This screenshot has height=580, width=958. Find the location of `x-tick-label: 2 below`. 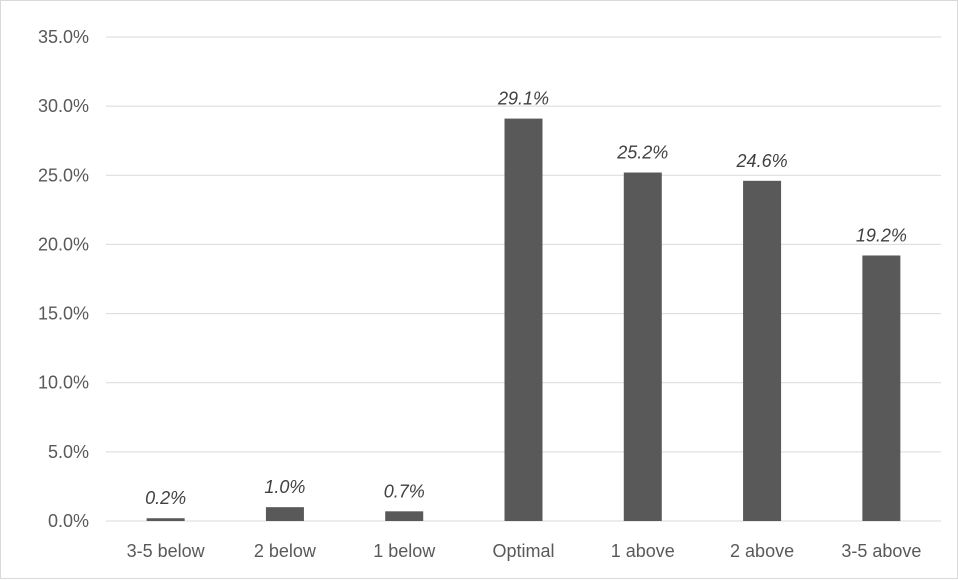

x-tick-label: 2 below is located at coordinates (285, 551).